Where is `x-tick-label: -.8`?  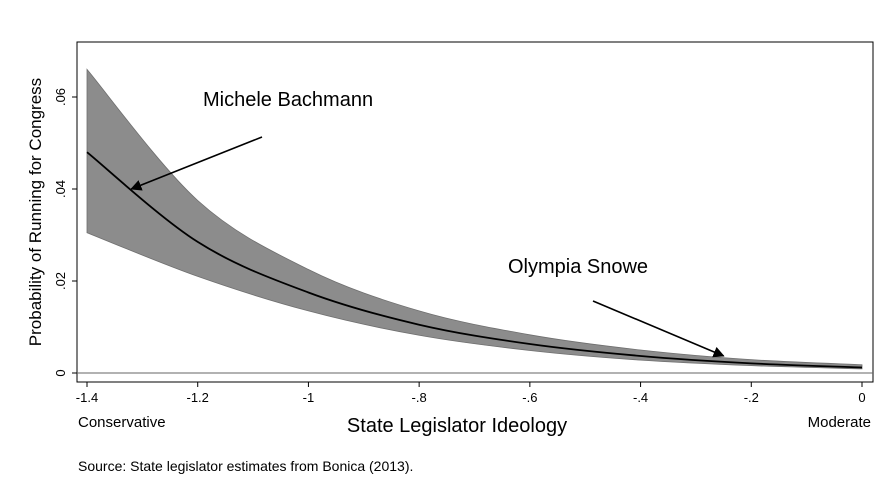
x-tick-label: -.8 is located at coordinates (419, 397).